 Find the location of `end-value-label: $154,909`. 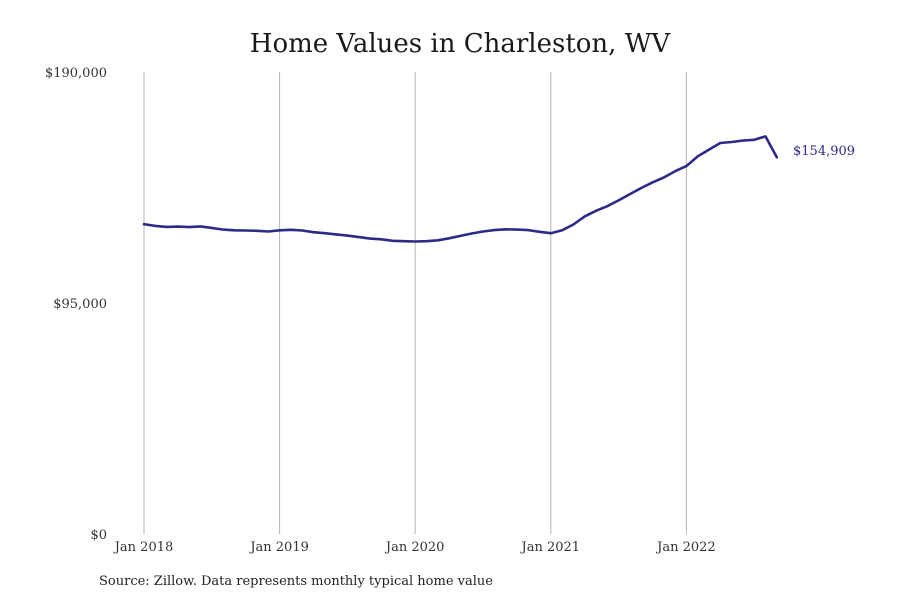

end-value-label: $154,909 is located at coordinates (824, 151).